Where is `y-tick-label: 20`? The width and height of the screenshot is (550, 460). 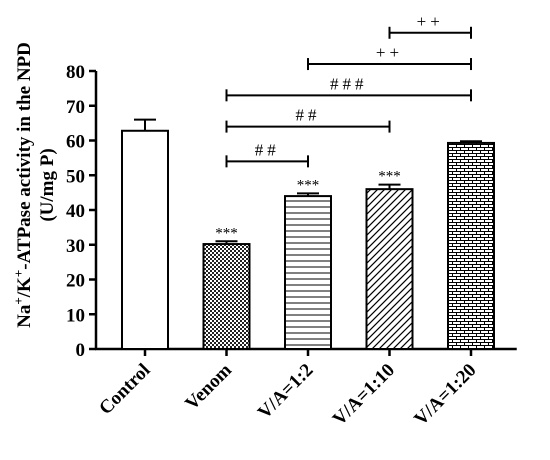
y-tick-label: 20 is located at coordinates (75, 281).